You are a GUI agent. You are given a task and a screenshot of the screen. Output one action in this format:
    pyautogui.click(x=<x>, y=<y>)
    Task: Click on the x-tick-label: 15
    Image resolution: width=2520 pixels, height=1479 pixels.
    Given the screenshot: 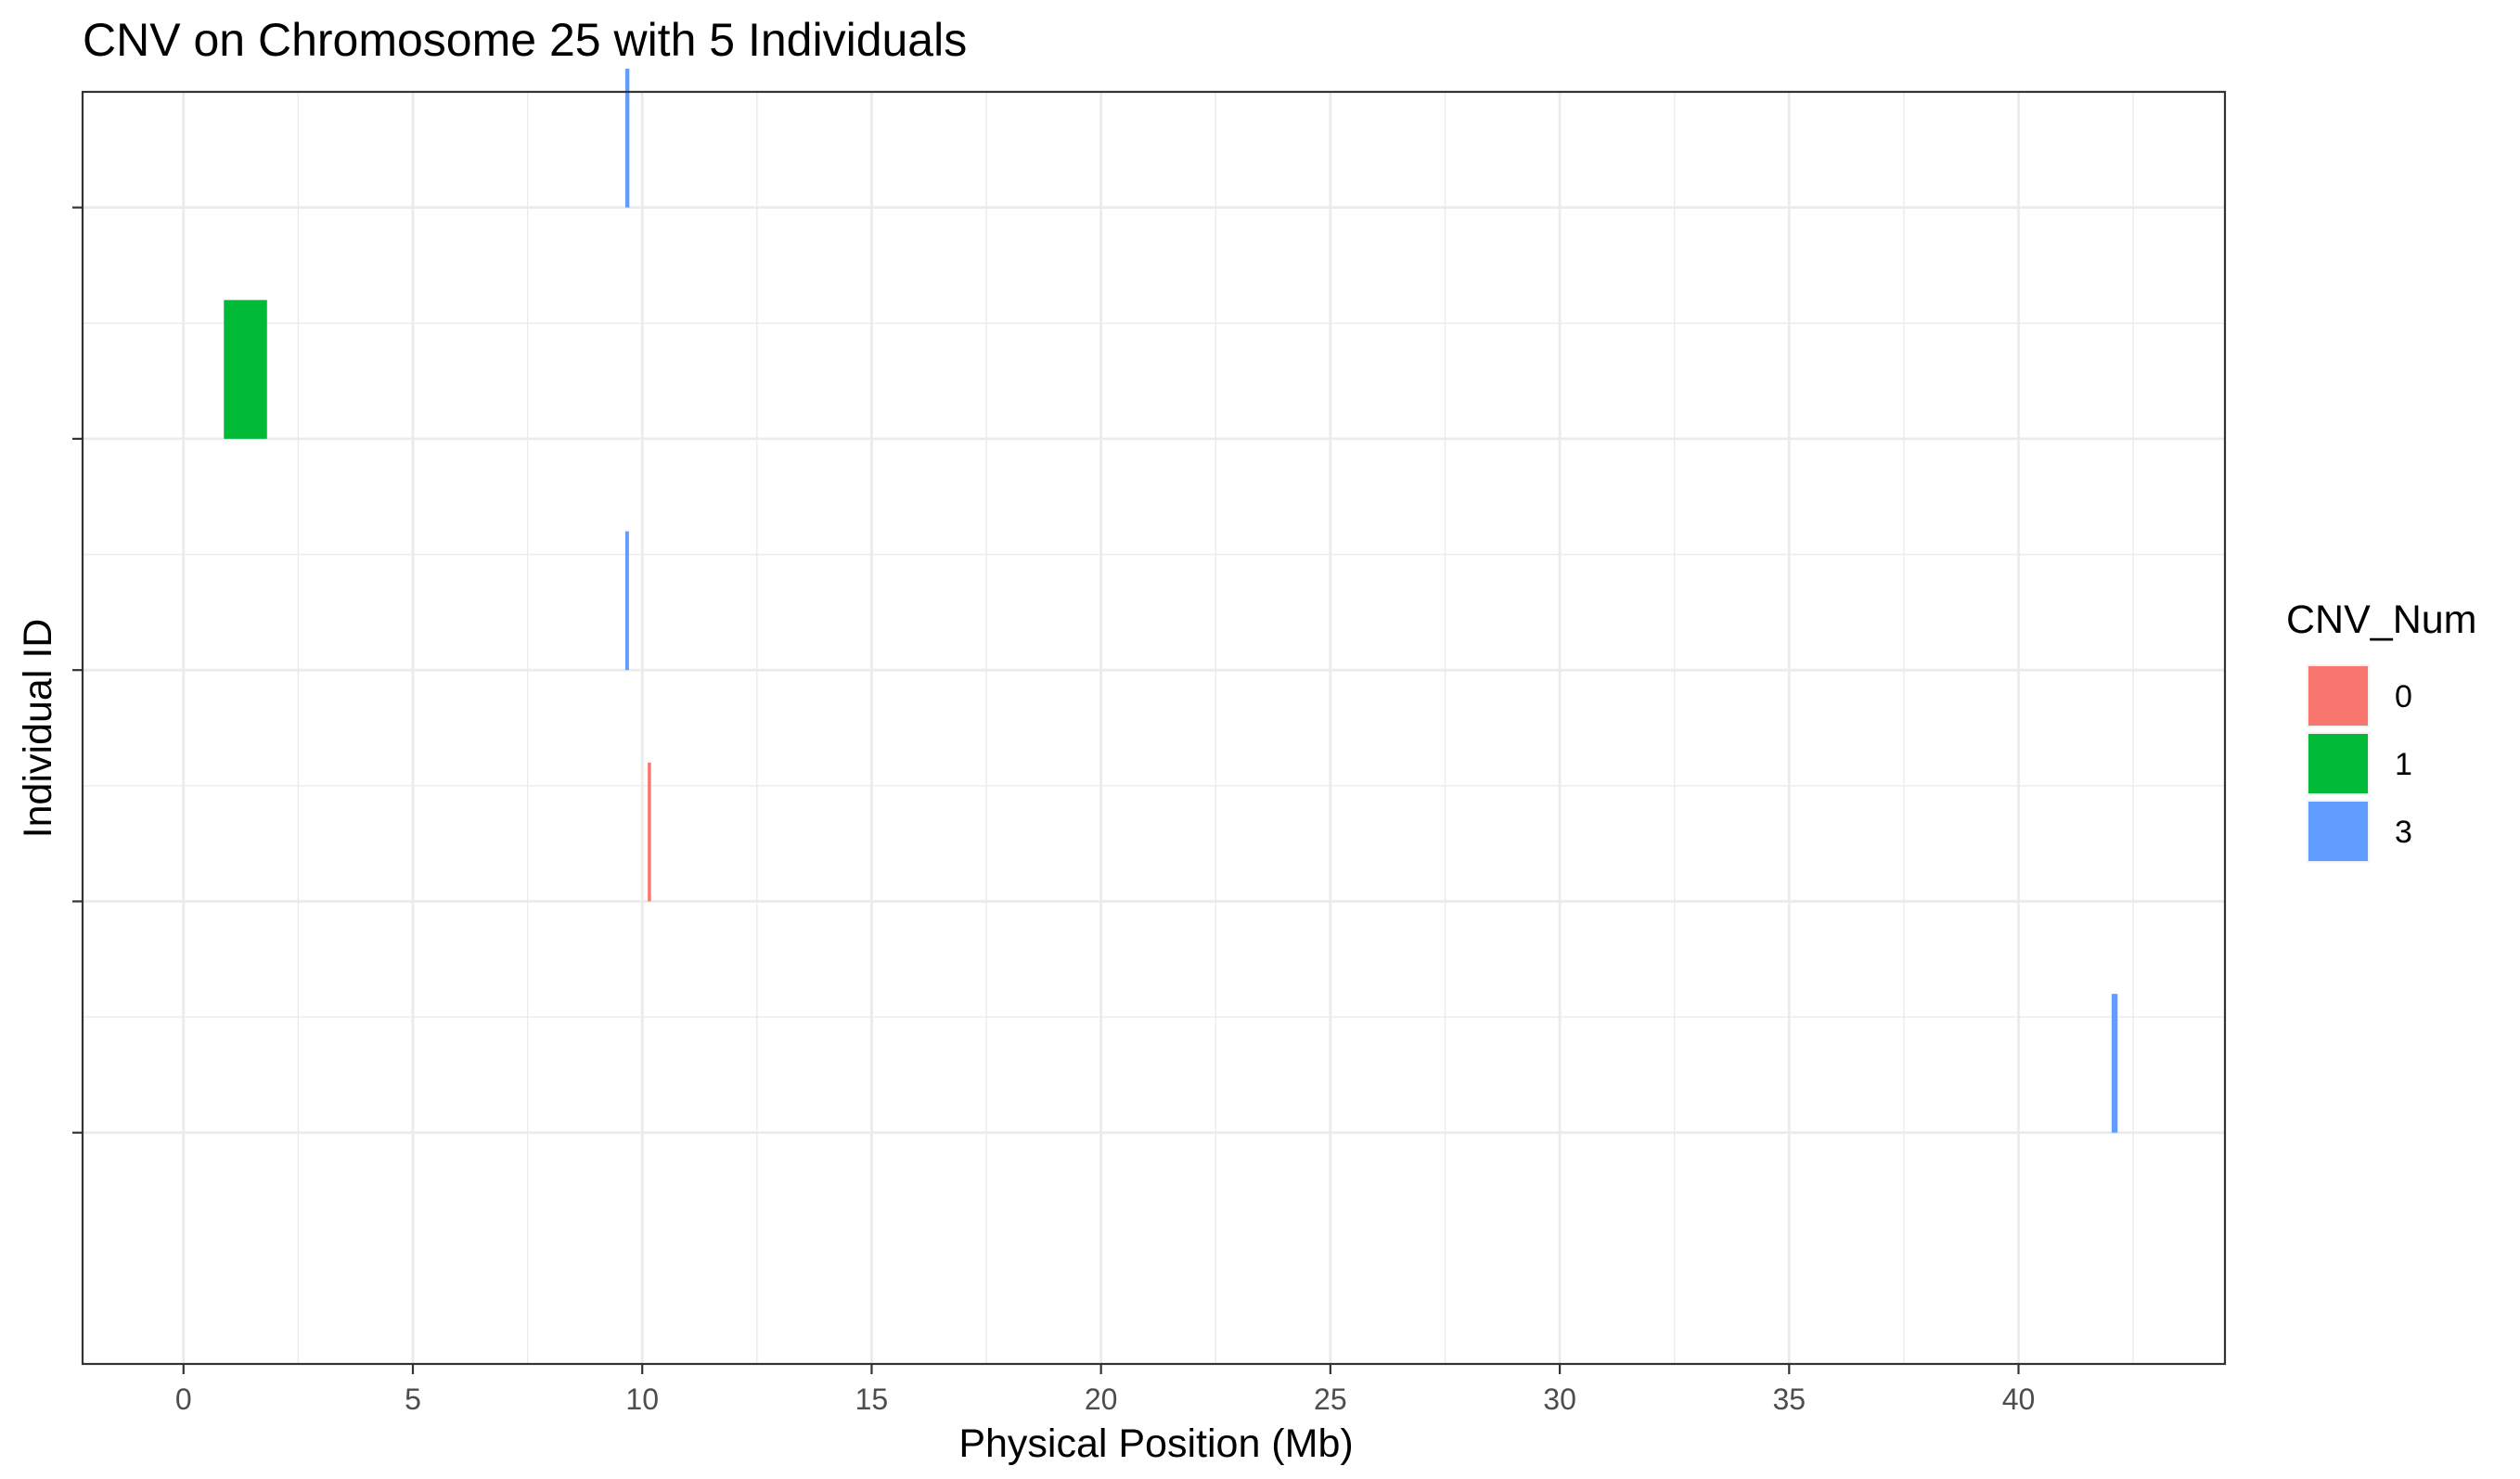 What is the action you would take?
    pyautogui.click(x=872, y=1399)
    